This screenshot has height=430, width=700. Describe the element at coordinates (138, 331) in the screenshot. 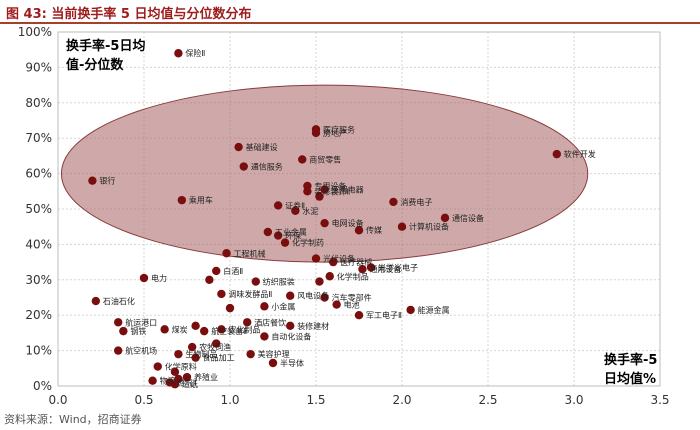

I see `data-label: 钢铁` at that location.